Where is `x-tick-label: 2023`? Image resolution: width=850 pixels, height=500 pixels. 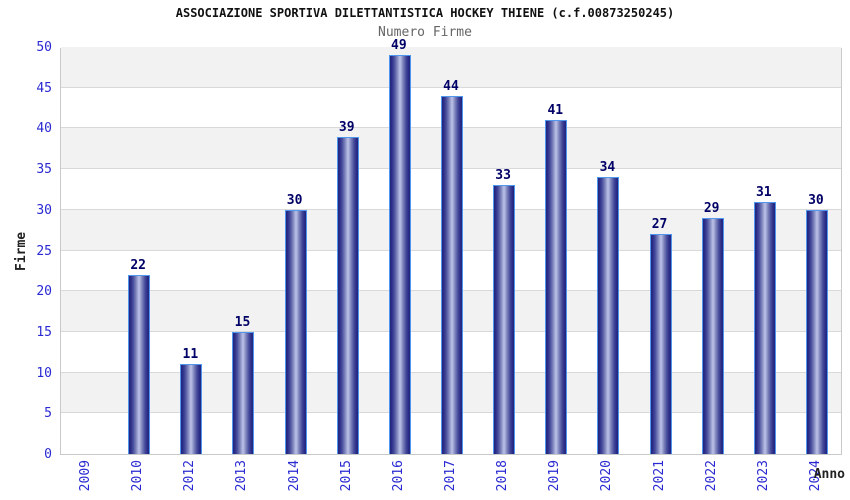 x-tick-label: 2023 is located at coordinates (763, 476).